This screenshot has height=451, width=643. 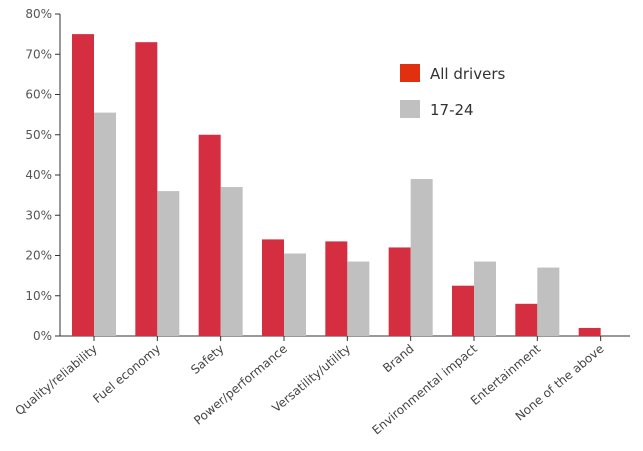 What do you see at coordinates (38, 54) in the screenshot?
I see `y-tick-label: 70%` at bounding box center [38, 54].